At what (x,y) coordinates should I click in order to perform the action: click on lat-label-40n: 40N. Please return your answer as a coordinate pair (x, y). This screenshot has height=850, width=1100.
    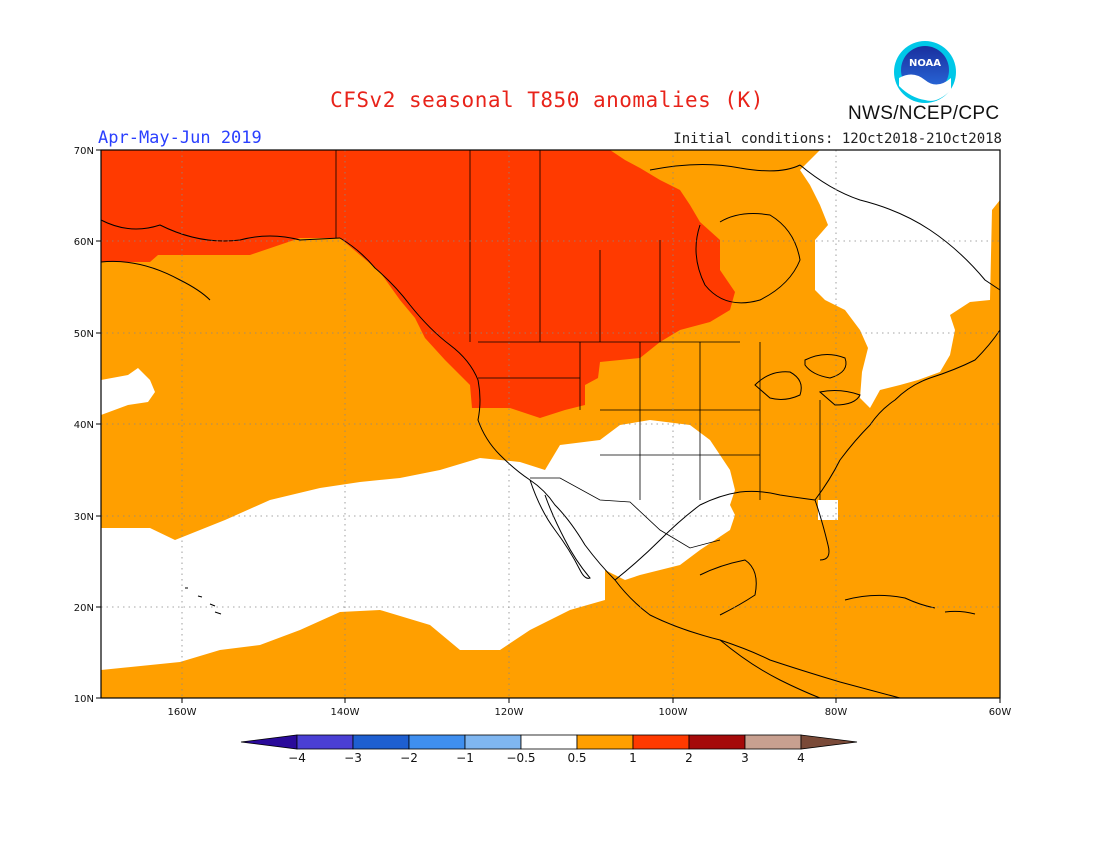
    Looking at the image, I should click on (84, 425).